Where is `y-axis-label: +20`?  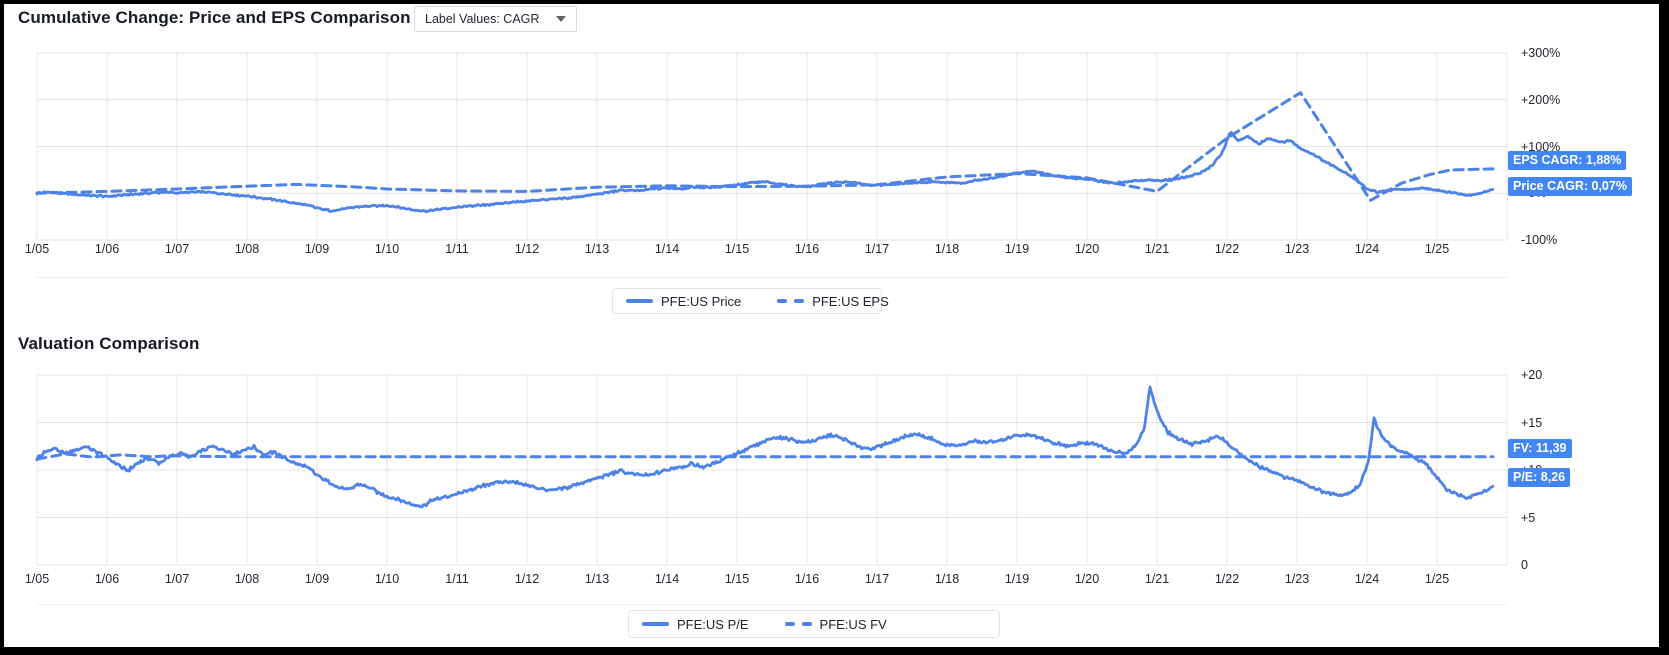
y-axis-label: +20 is located at coordinates (1532, 375).